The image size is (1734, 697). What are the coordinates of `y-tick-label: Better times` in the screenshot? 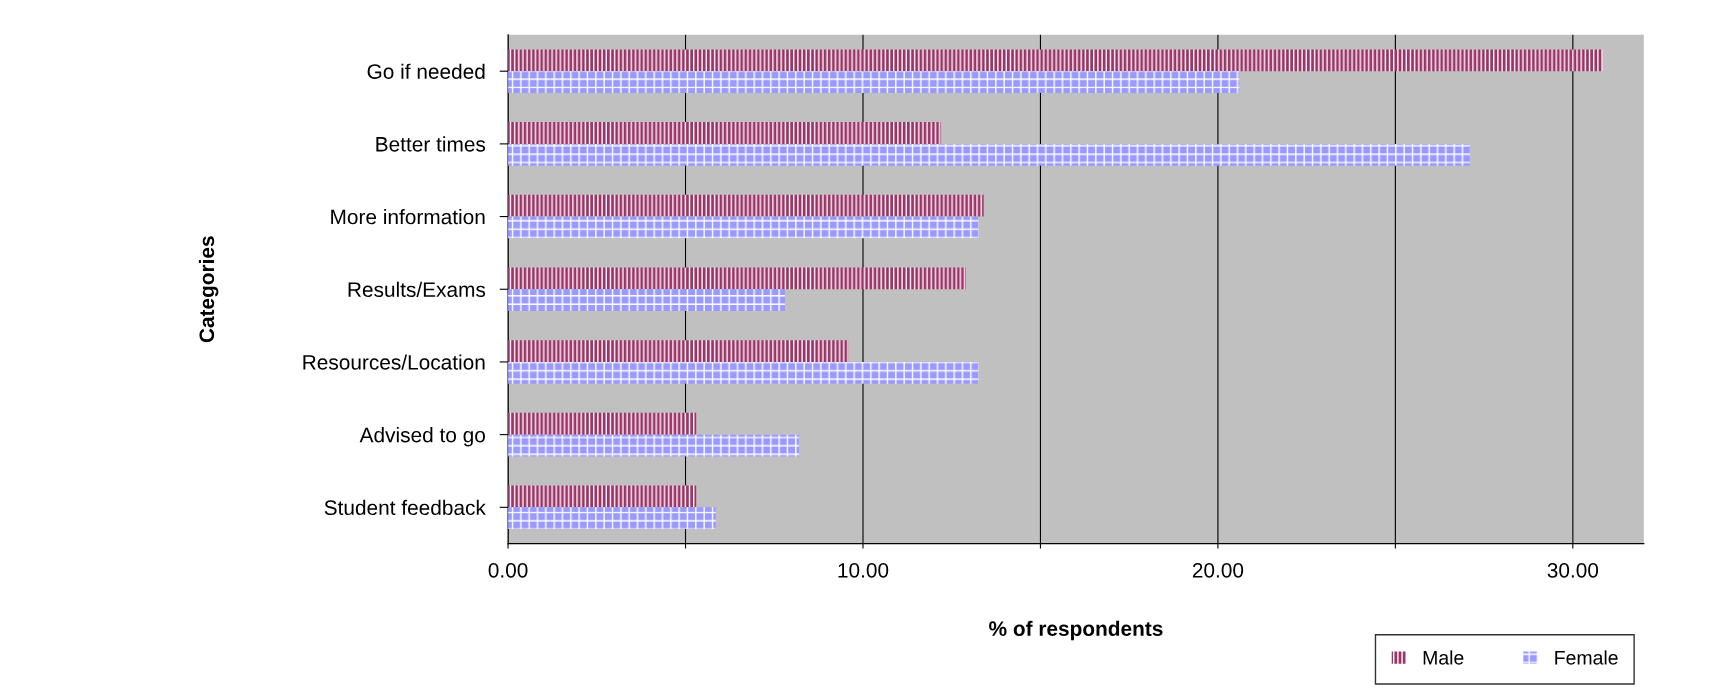 It's located at (431, 144).